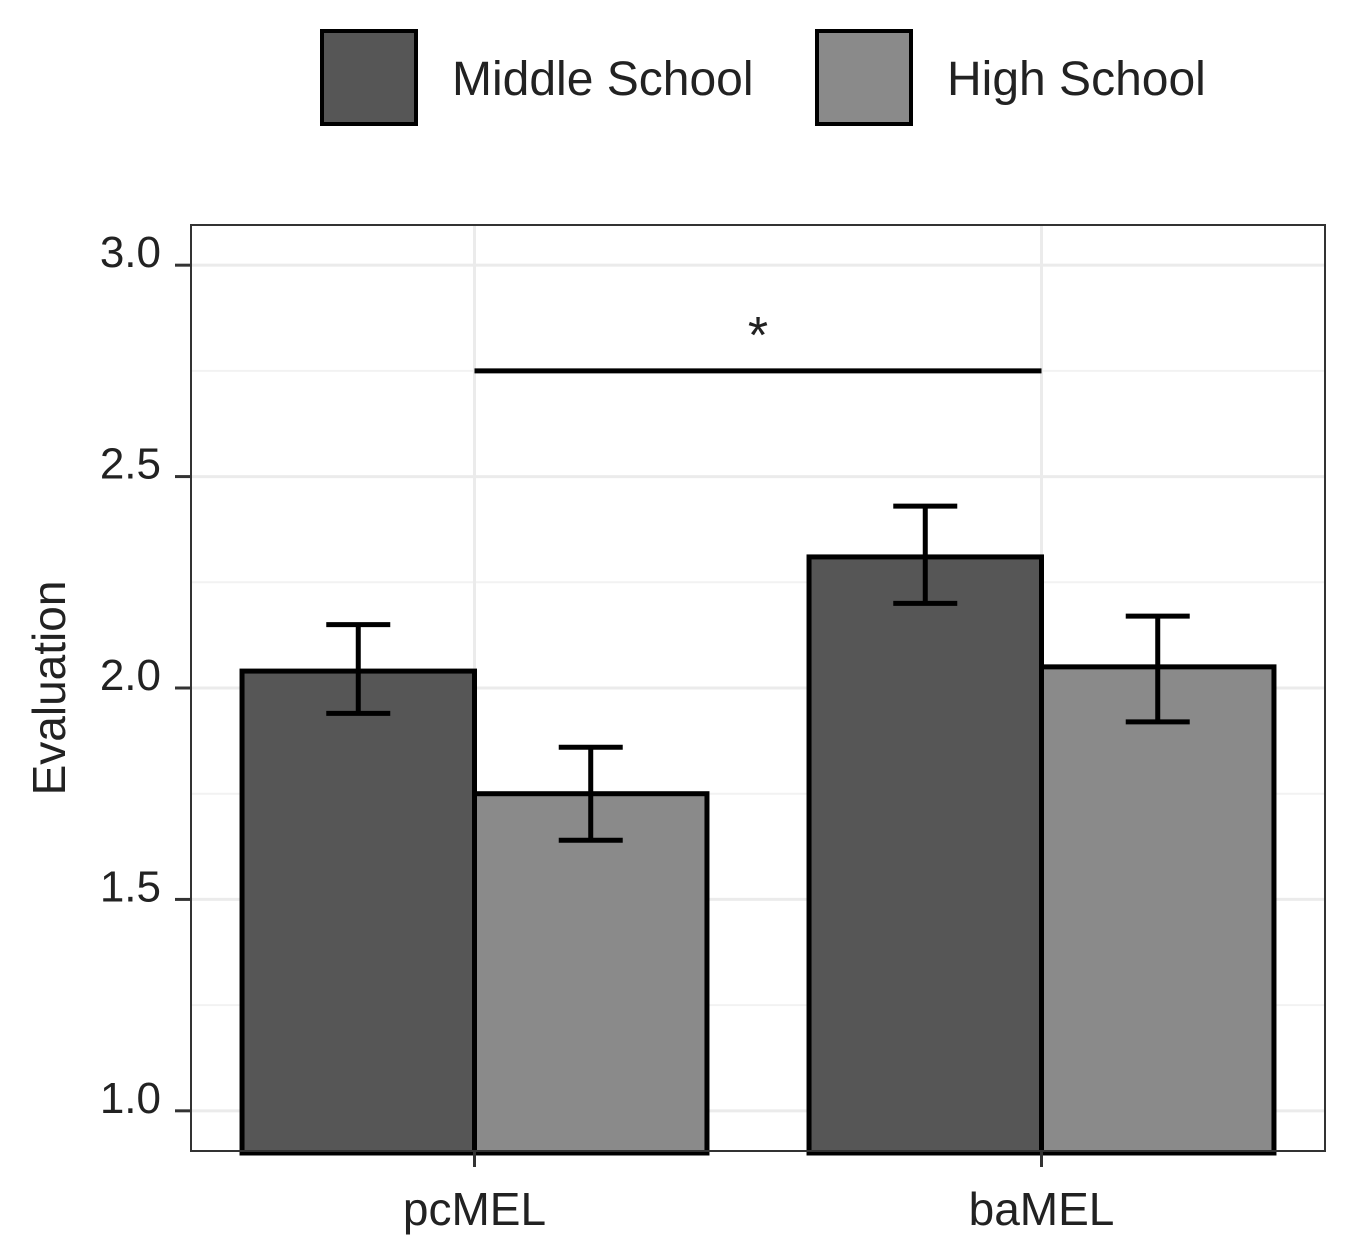  I want to click on significance-annotation: *, so click(758, 340).